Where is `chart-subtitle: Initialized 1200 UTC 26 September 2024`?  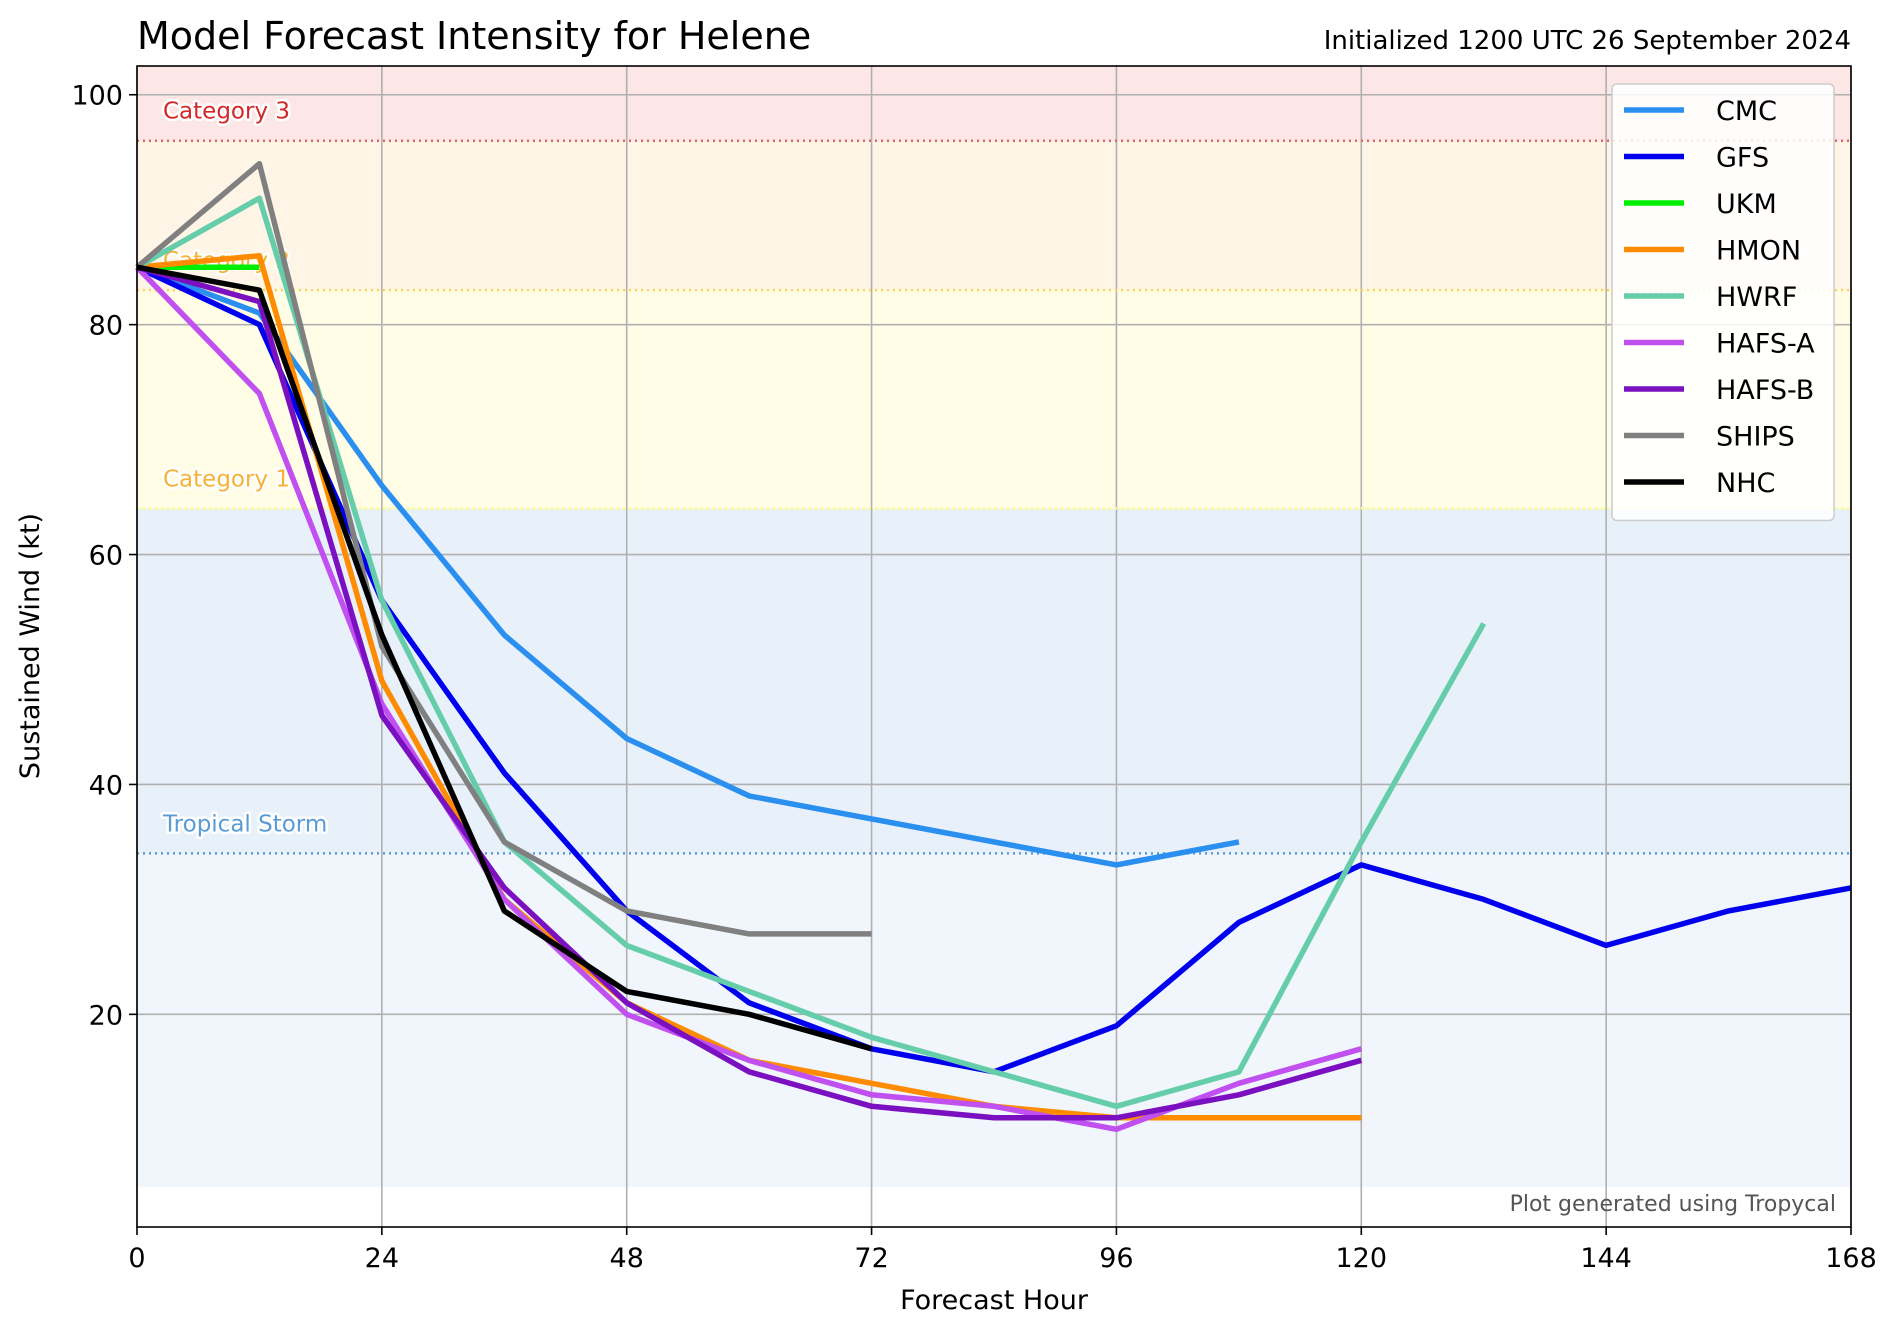 chart-subtitle: Initialized 1200 UTC 26 September 2024 is located at coordinates (1587, 41).